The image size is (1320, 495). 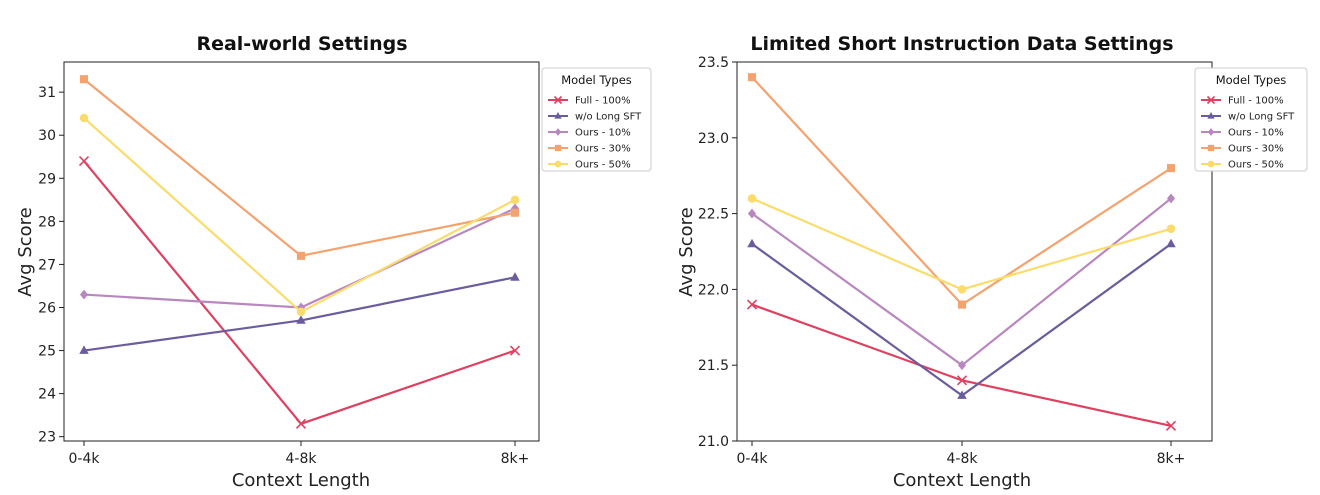 I want to click on y-tick-label: 27, so click(x=47, y=265).